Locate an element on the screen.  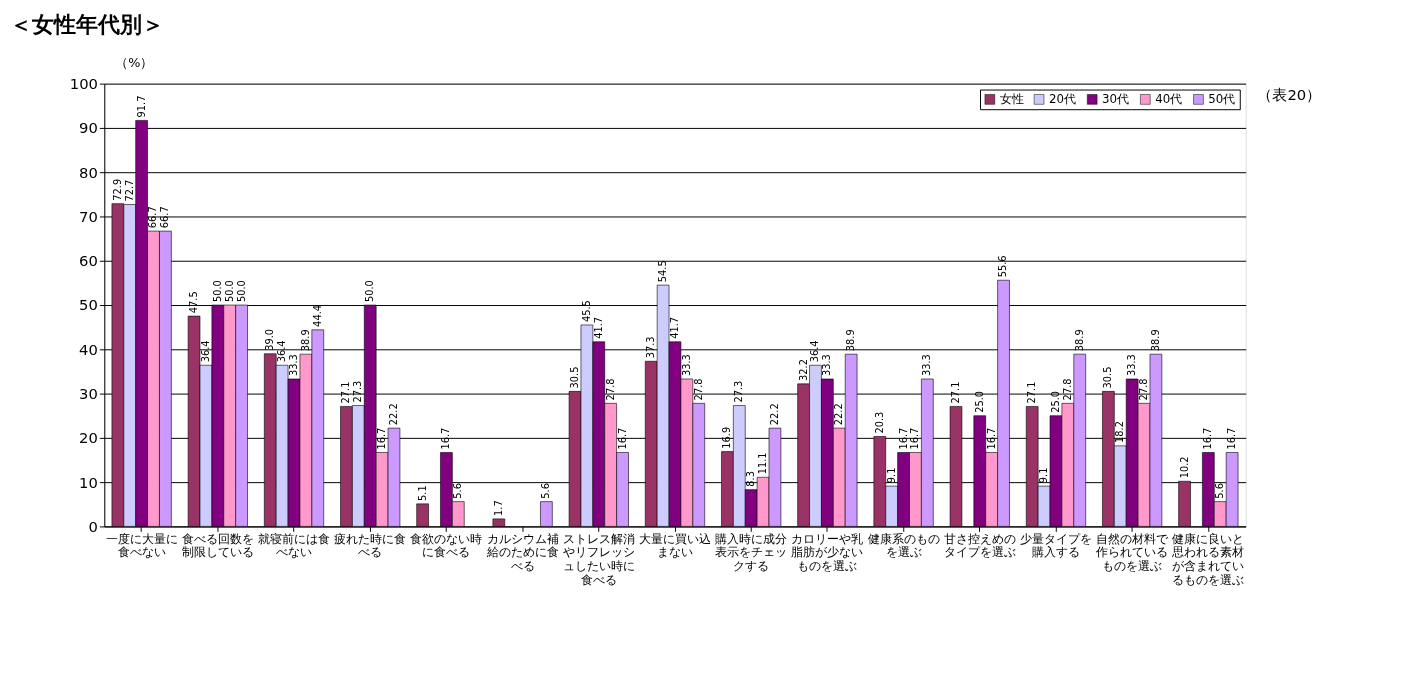
data-label: 18.2 is located at coordinates (1120, 431).